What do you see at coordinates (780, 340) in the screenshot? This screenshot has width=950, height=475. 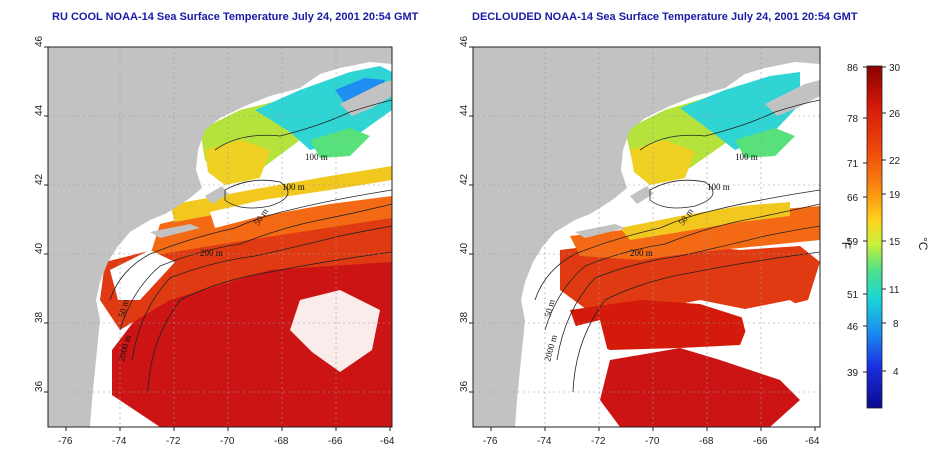 I see `right-gap-south-east` at bounding box center [780, 340].